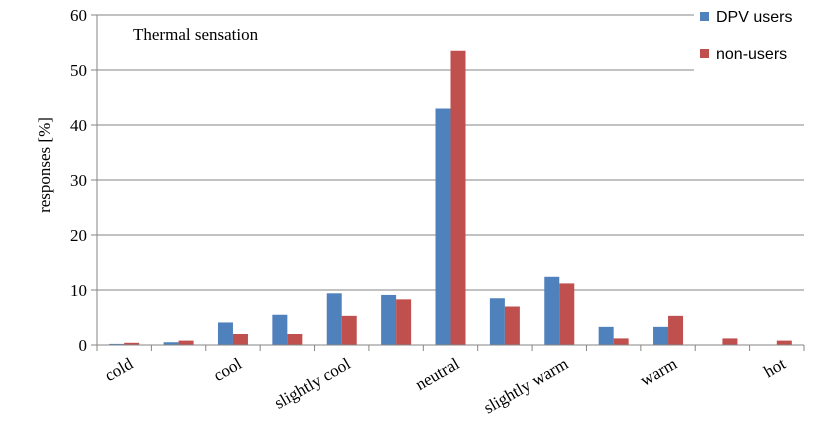 This screenshot has height=441, width=813. I want to click on x-category-label: warm, so click(658, 372).